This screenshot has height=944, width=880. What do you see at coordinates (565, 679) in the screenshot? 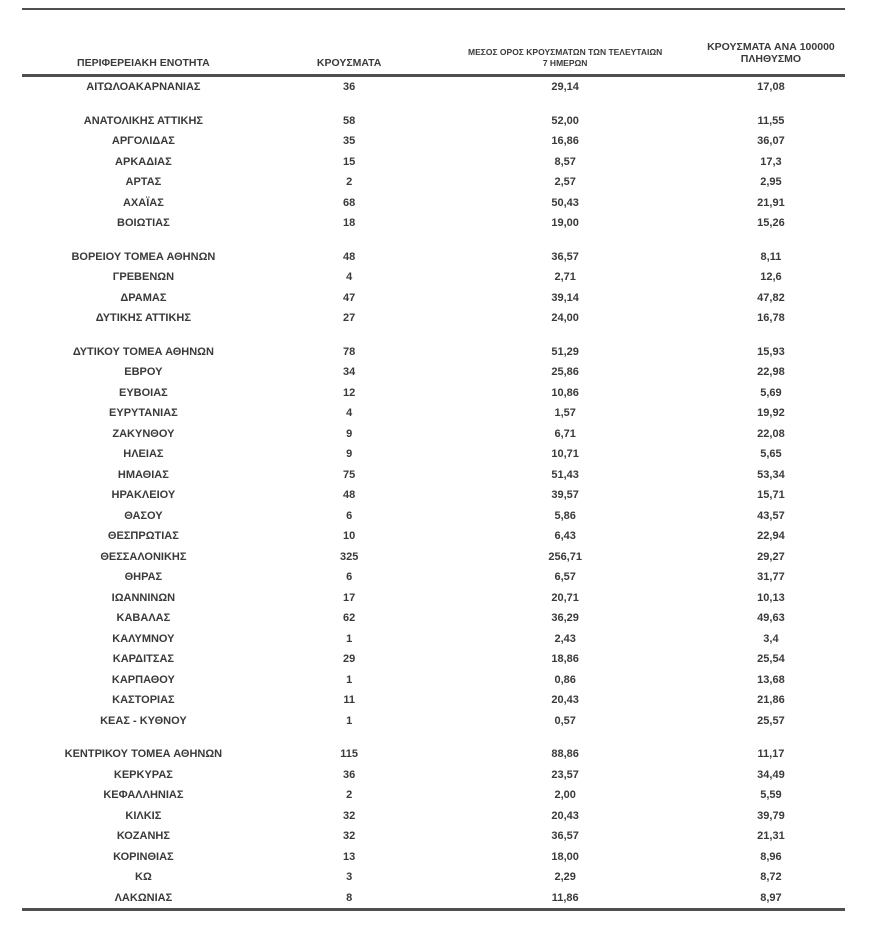
I see `avg7-cell: 0,86` at bounding box center [565, 679].